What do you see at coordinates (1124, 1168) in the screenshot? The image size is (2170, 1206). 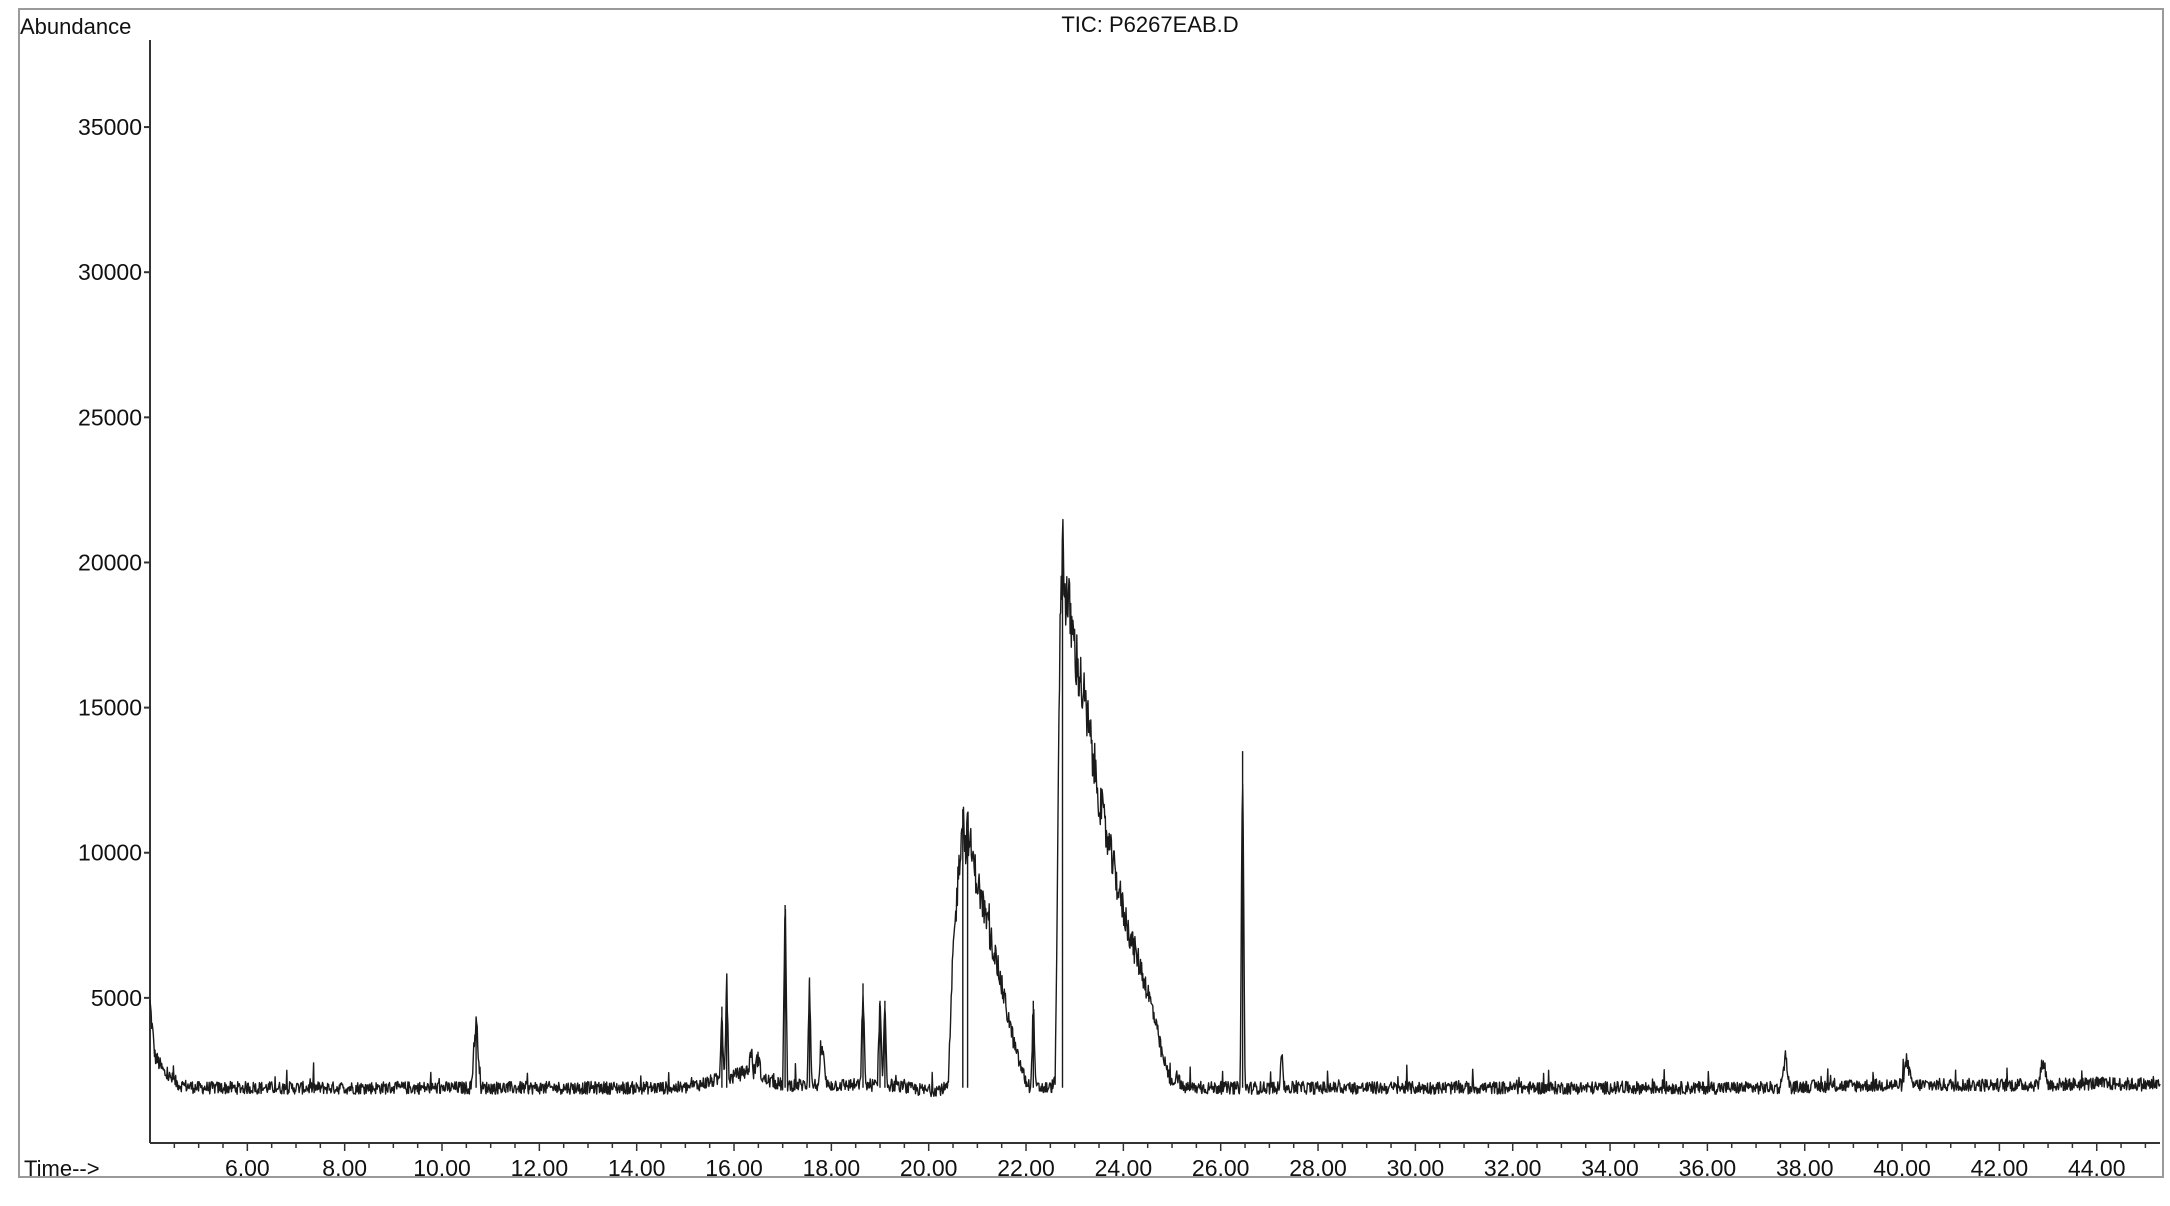 I see `x-tick-label: 24.00` at bounding box center [1124, 1168].